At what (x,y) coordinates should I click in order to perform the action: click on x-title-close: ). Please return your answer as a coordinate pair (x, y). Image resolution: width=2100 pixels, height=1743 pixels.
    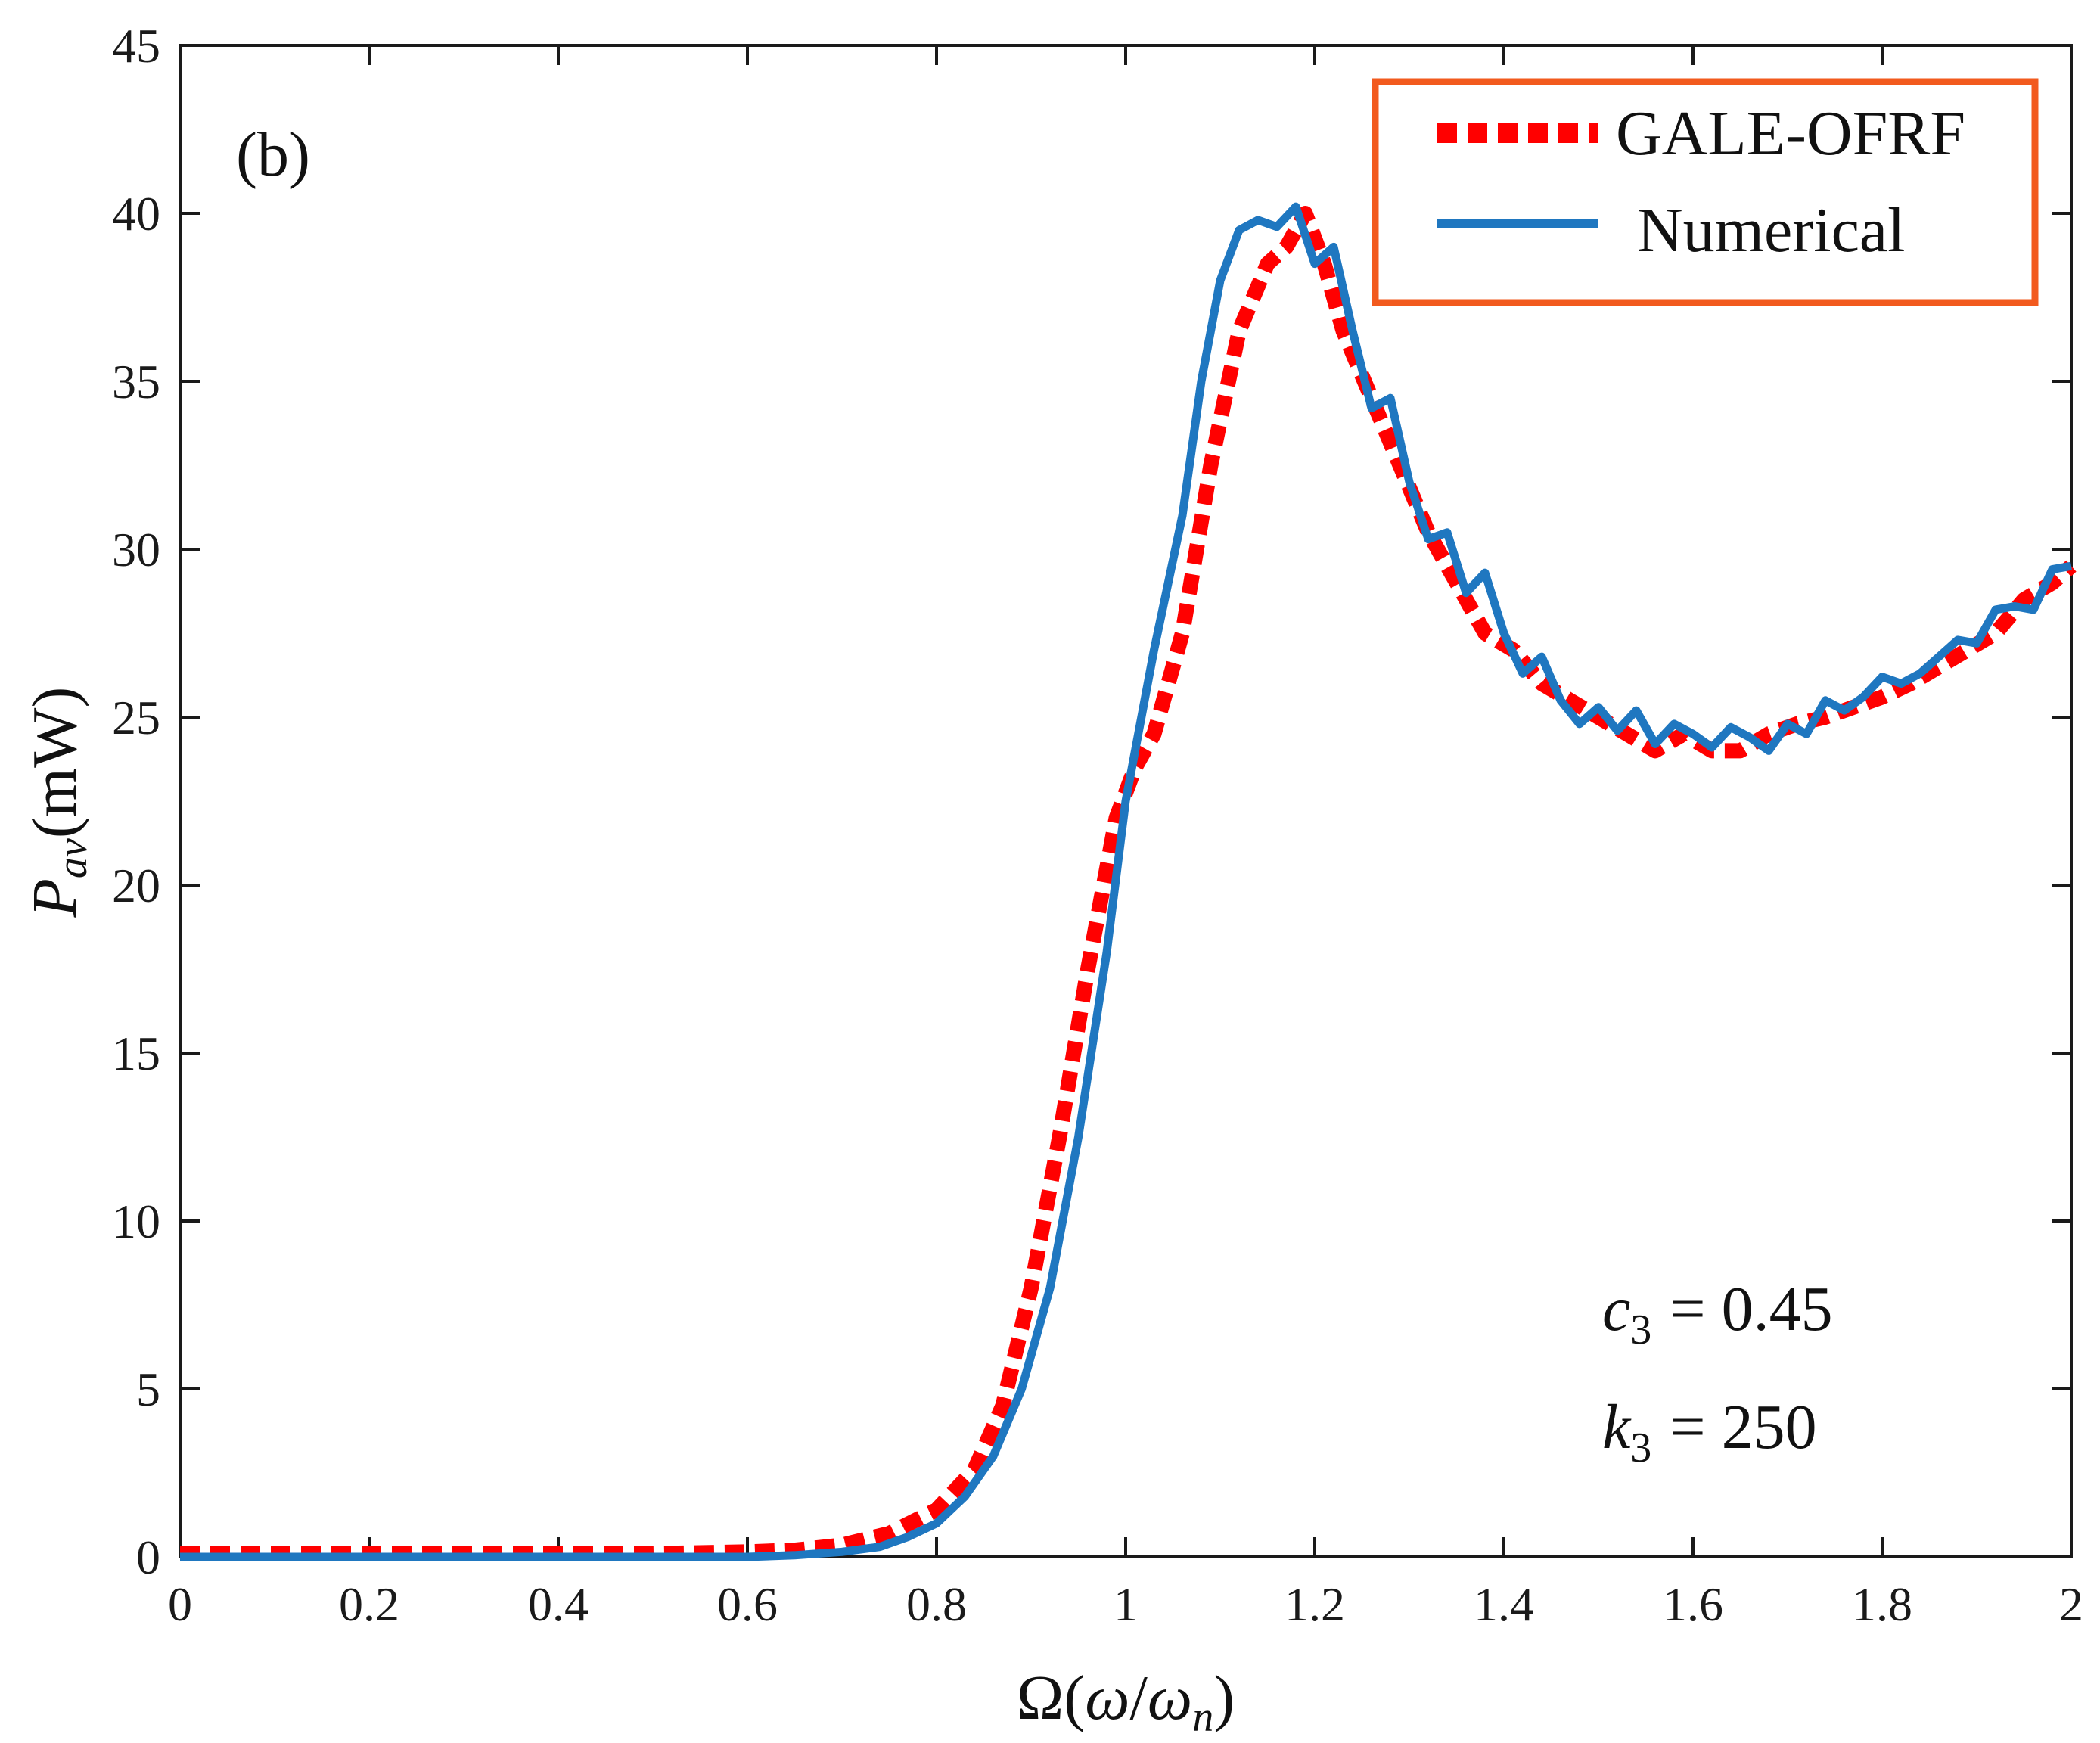
    Looking at the image, I should click on (1224, 1698).